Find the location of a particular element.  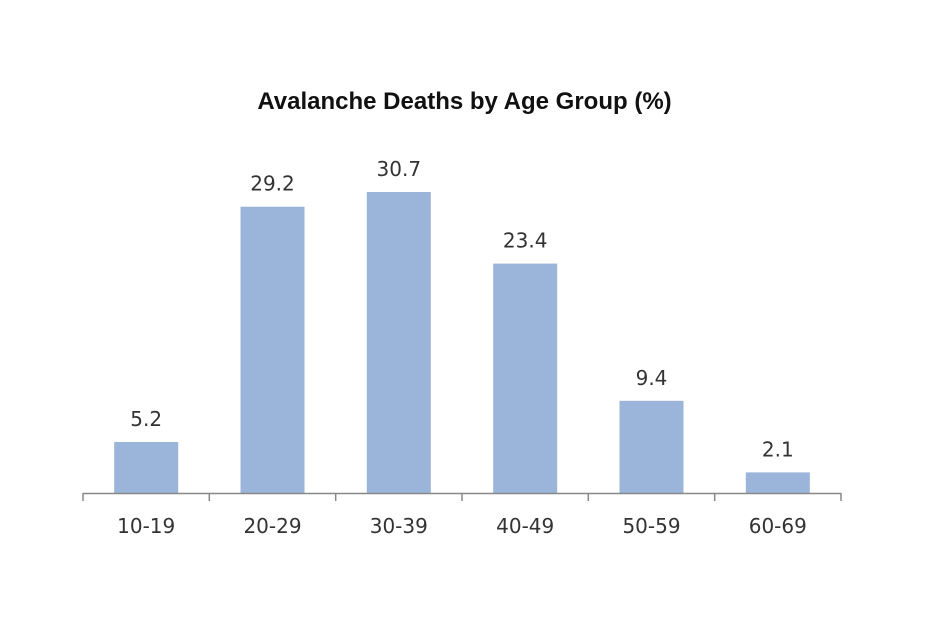

x-tick-label-40-49: 40-49 is located at coordinates (525, 526).